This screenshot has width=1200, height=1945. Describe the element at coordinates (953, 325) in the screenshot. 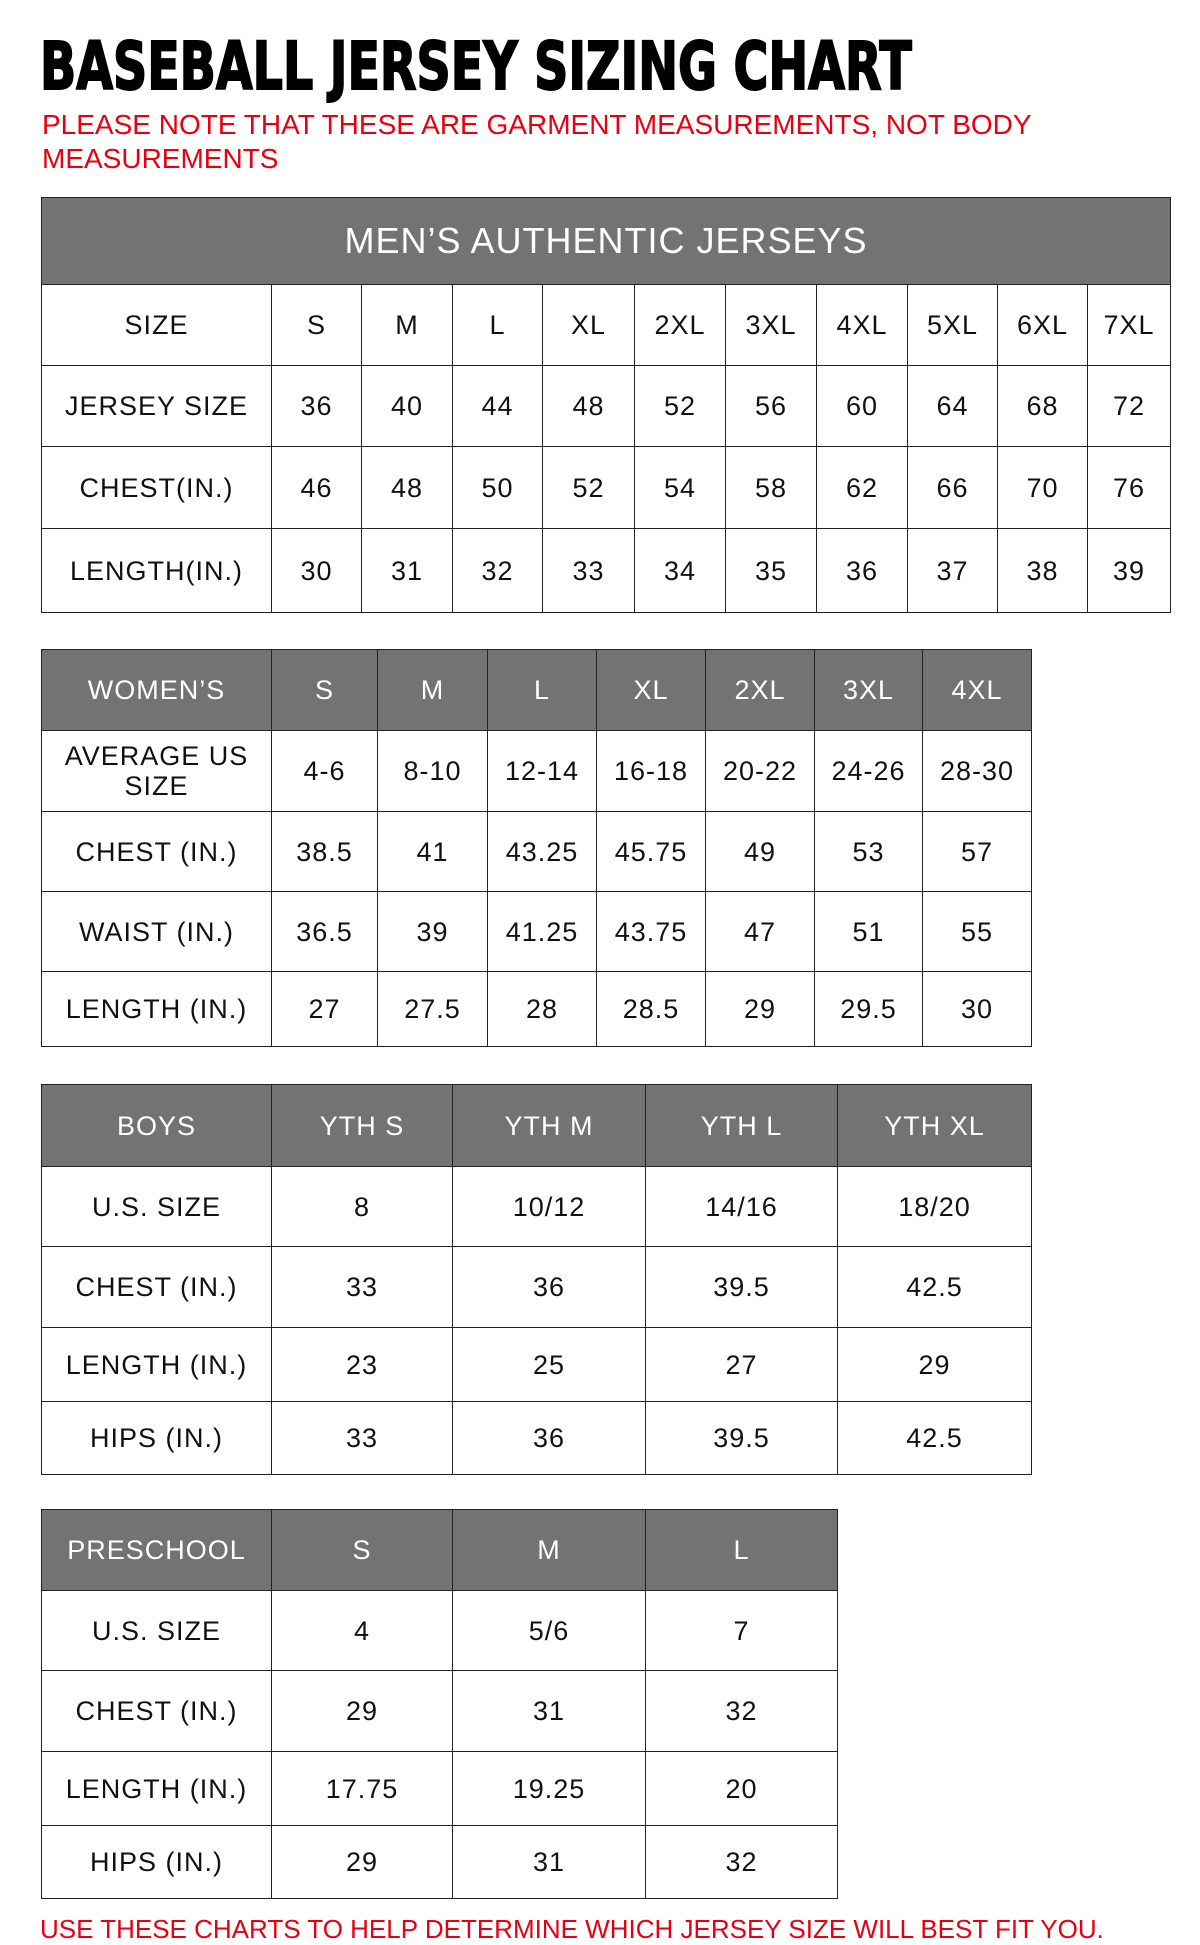

I see `header-size-cell: 5XL` at that location.